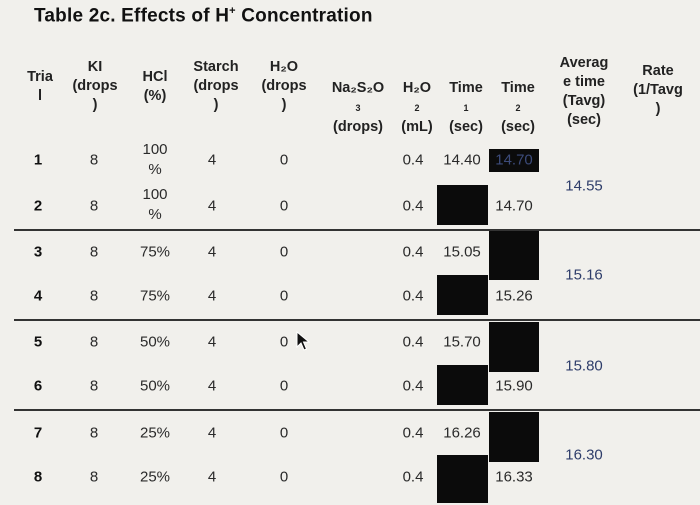 The image size is (700, 505). What do you see at coordinates (584, 275) in the screenshot?
I see `average-time-value: 15.16` at bounding box center [584, 275].